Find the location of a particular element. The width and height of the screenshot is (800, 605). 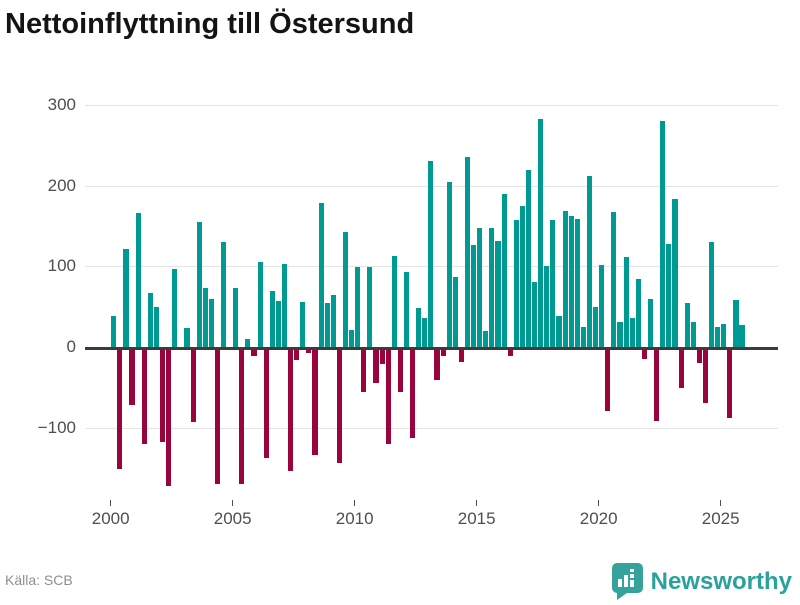

bar-2022Q2 is located at coordinates (657, 385).